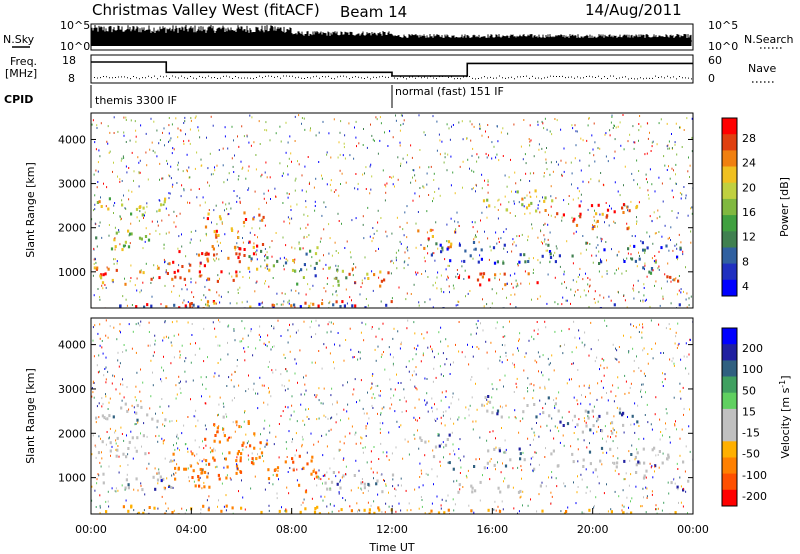 The image size is (800, 554). Describe the element at coordinates (393, 77) in the screenshot. I see `nave-dots-path` at that location.